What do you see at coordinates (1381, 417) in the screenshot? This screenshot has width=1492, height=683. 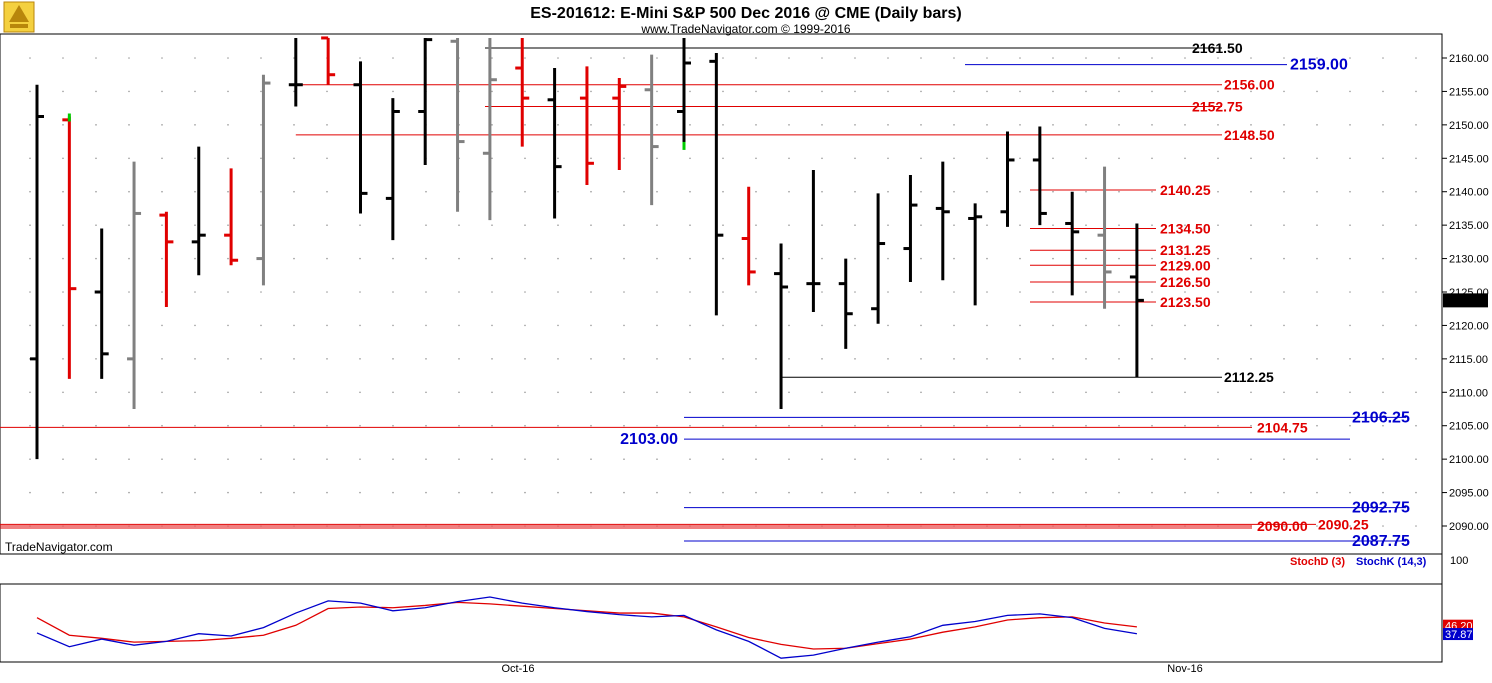 I see `level-label: 2106.25` at bounding box center [1381, 417].